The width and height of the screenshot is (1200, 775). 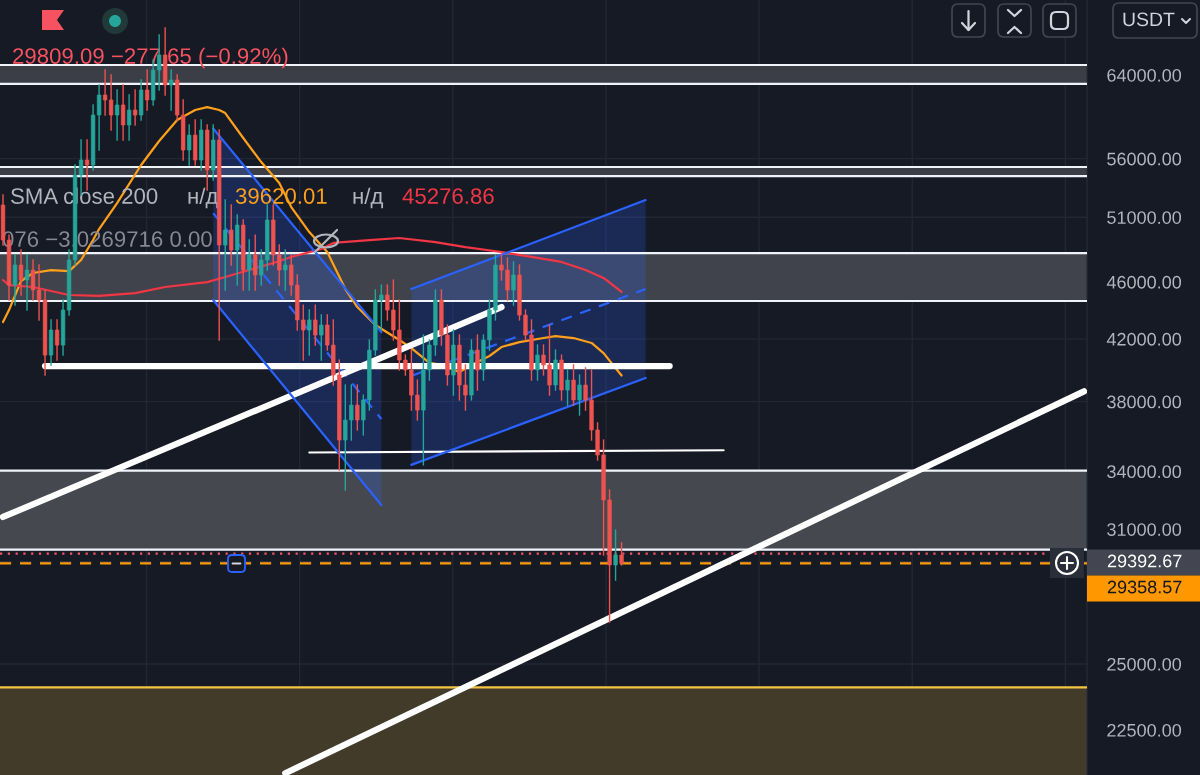 I want to click on y-tick-label: 51000.00, so click(x=1144, y=217).